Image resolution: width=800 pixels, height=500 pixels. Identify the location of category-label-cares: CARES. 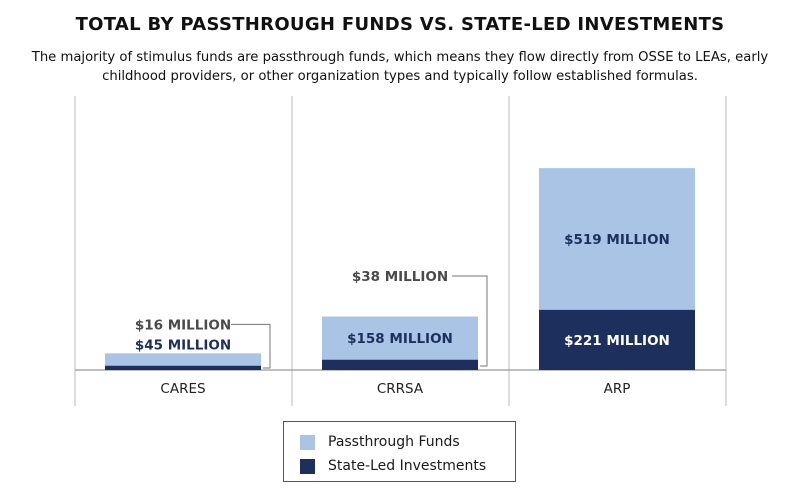
(182, 389).